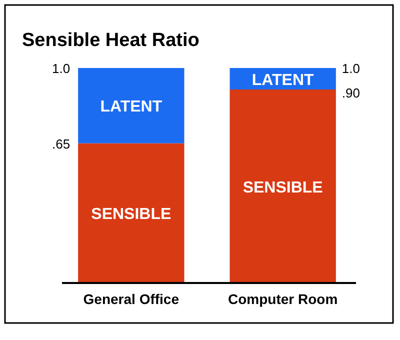 The image size is (400, 340). Describe the element at coordinates (131, 299) in the screenshot. I see `x-tick-label: General Office` at that location.